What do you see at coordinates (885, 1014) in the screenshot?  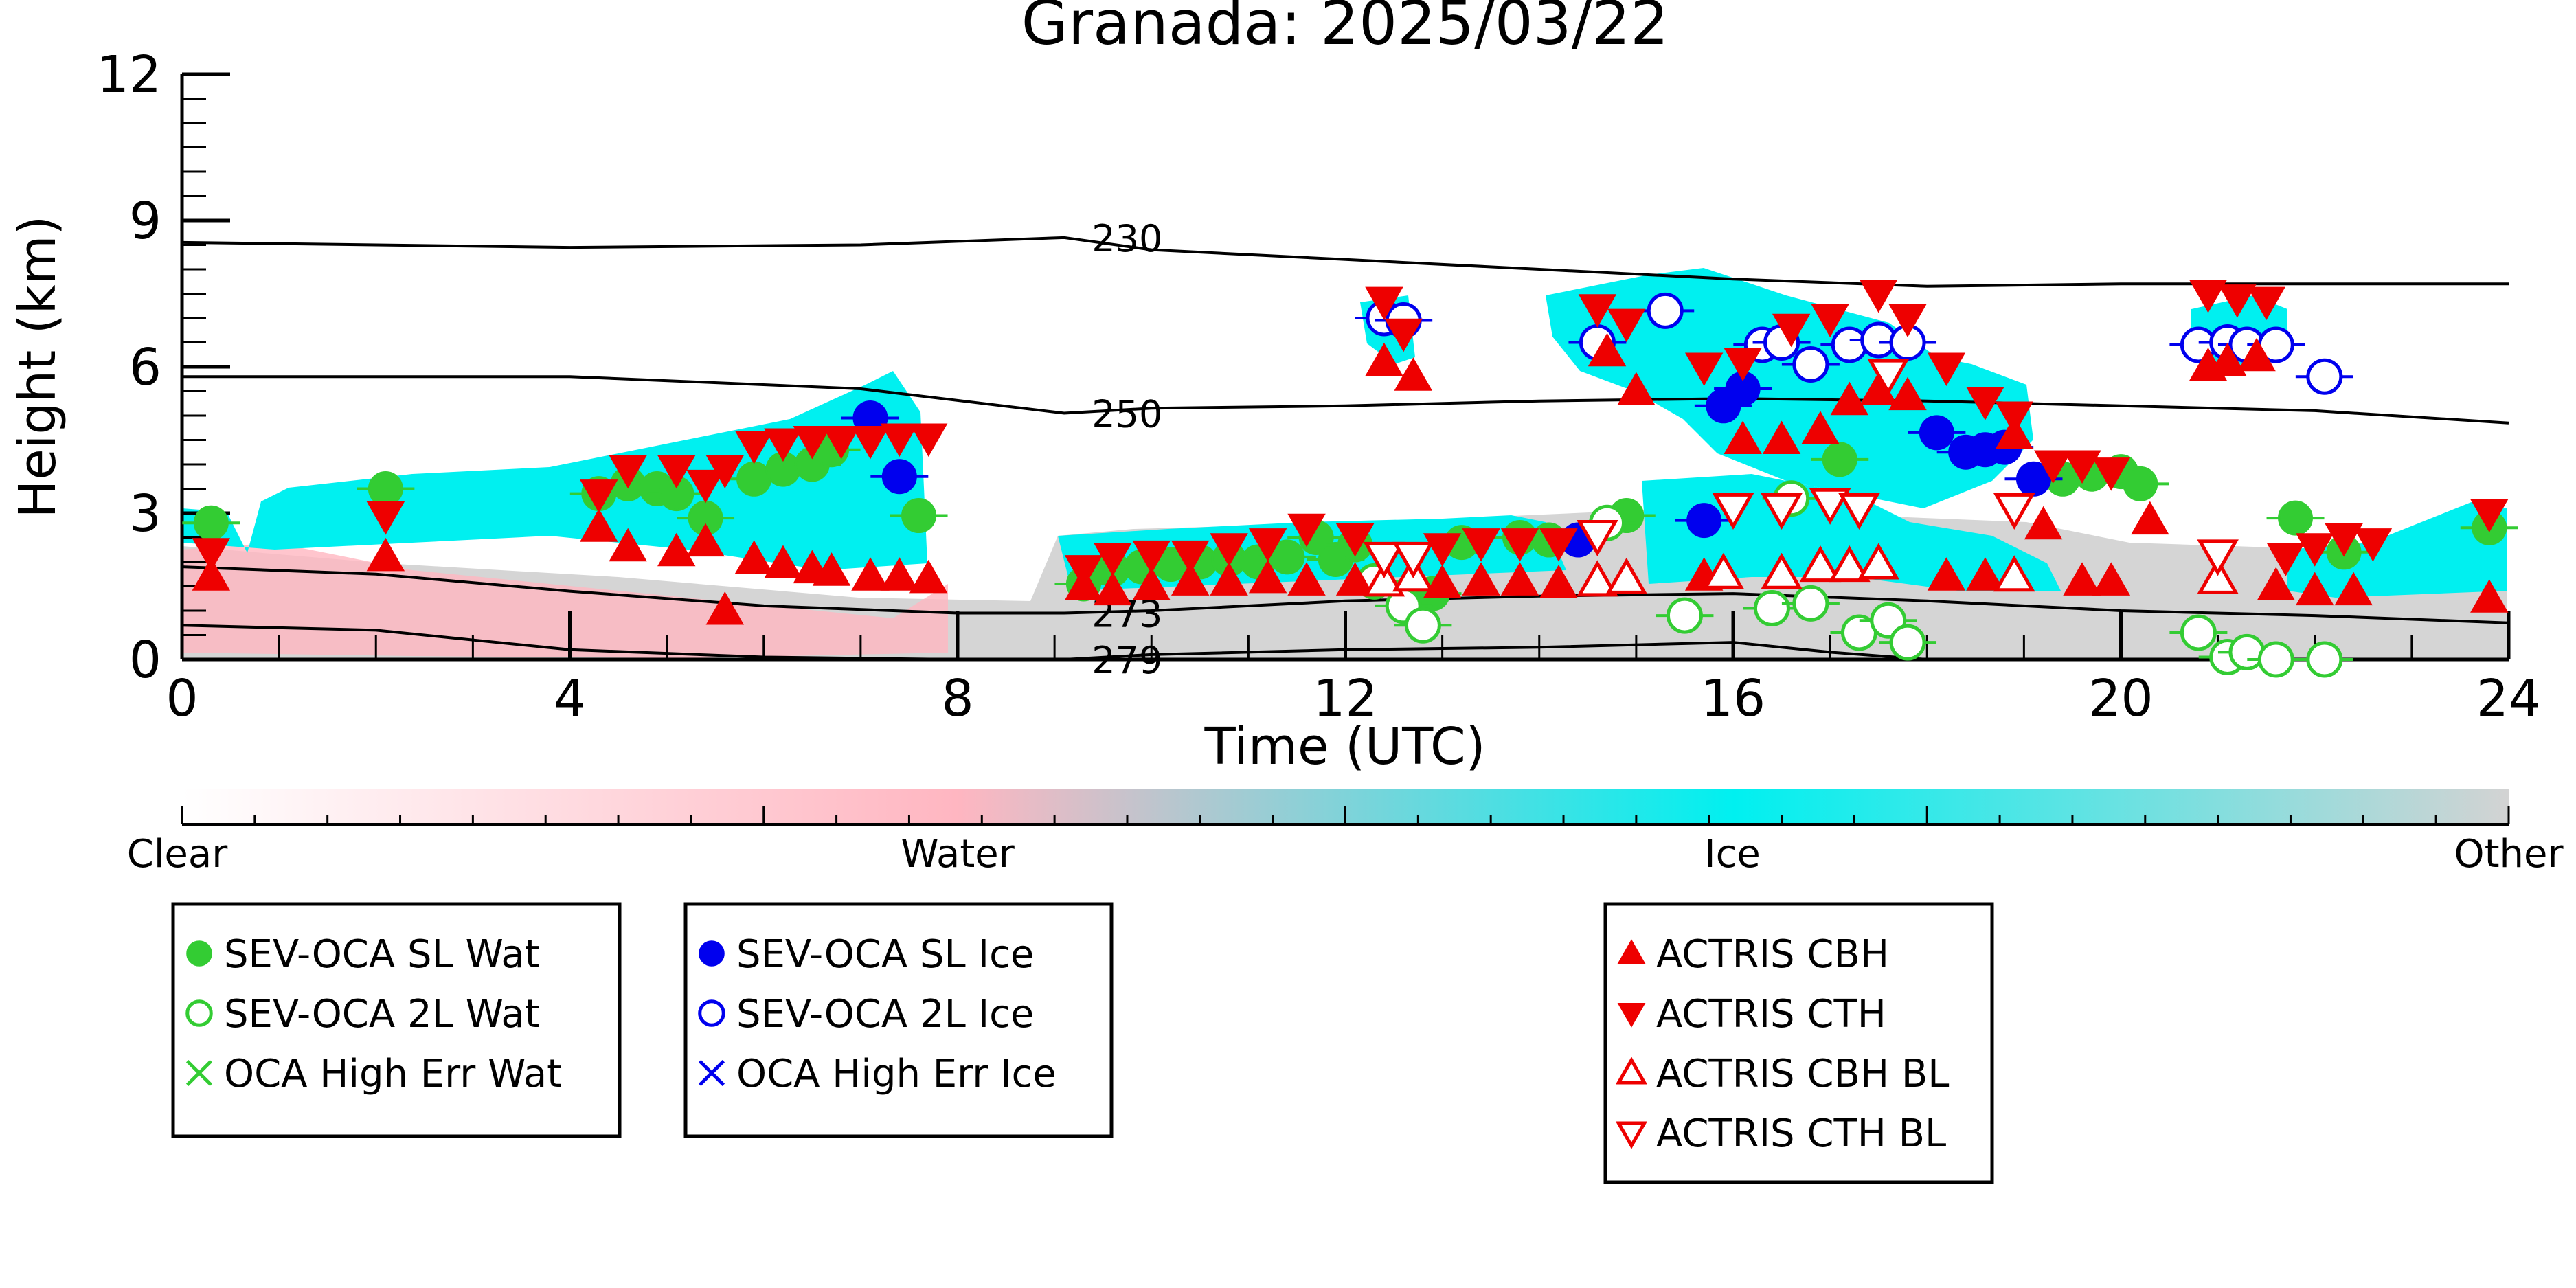 I see `legend-label: SEV-OCA 2L Ice` at bounding box center [885, 1014].